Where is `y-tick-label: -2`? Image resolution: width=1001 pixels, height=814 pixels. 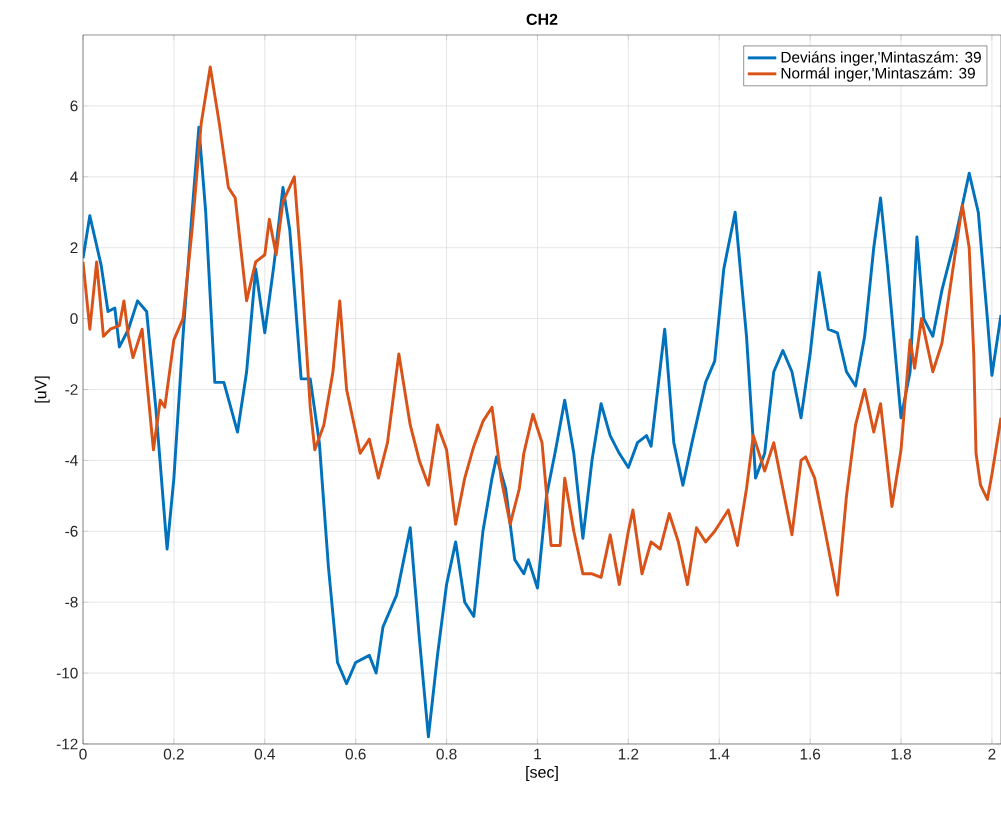
y-tick-label: -2 is located at coordinates (71, 389).